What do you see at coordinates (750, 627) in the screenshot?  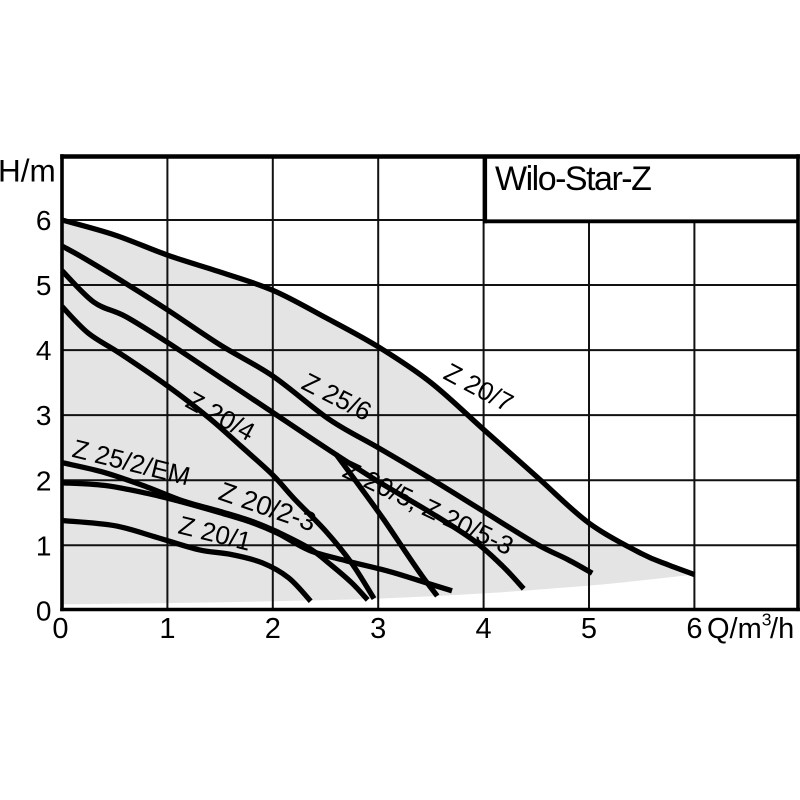 I see `svg-text: Q/m3/h` at bounding box center [750, 627].